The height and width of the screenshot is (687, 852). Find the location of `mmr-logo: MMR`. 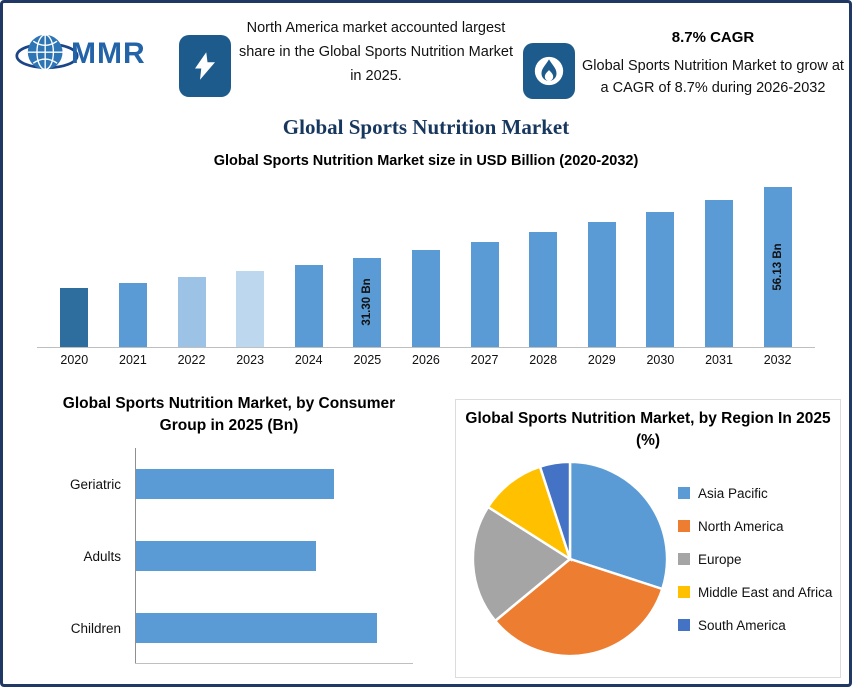

mmr-logo: MMR is located at coordinates (80, 54).